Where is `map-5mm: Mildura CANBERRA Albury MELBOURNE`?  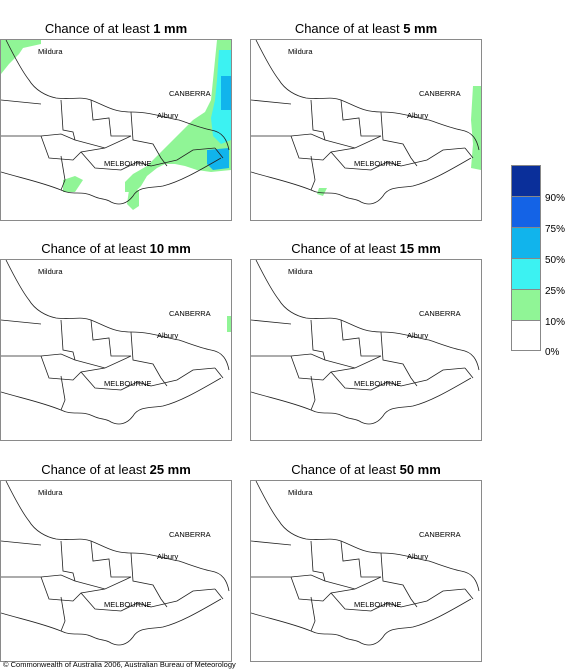
map-5mm: Mildura CANBERRA Albury MELBOURNE is located at coordinates (366, 130).